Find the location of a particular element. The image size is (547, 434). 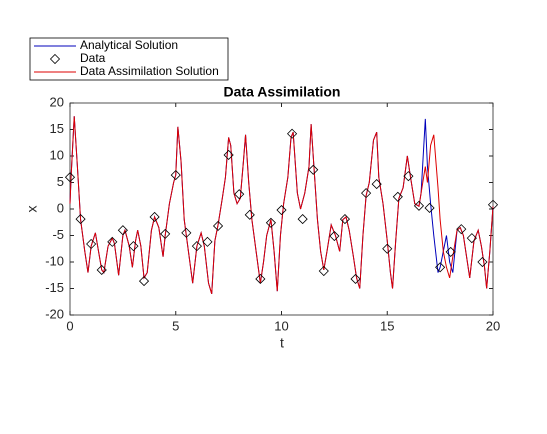

y-tick-label: 15 is located at coordinates (57, 128).